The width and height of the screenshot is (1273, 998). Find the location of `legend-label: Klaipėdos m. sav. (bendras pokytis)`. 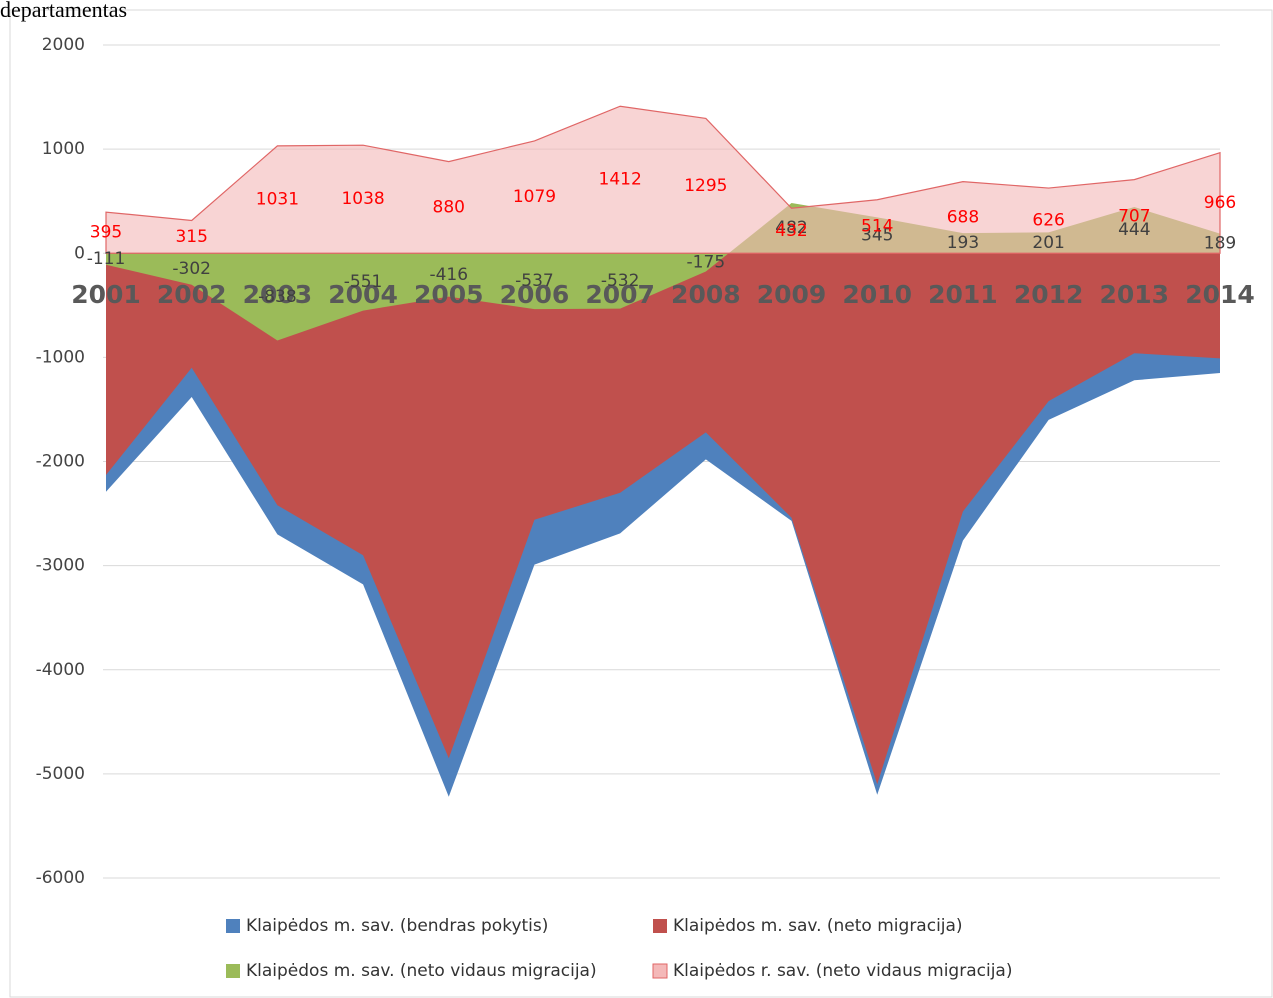

legend-label: Klaipėdos m. sav. (bendras pokytis) is located at coordinates (397, 926).